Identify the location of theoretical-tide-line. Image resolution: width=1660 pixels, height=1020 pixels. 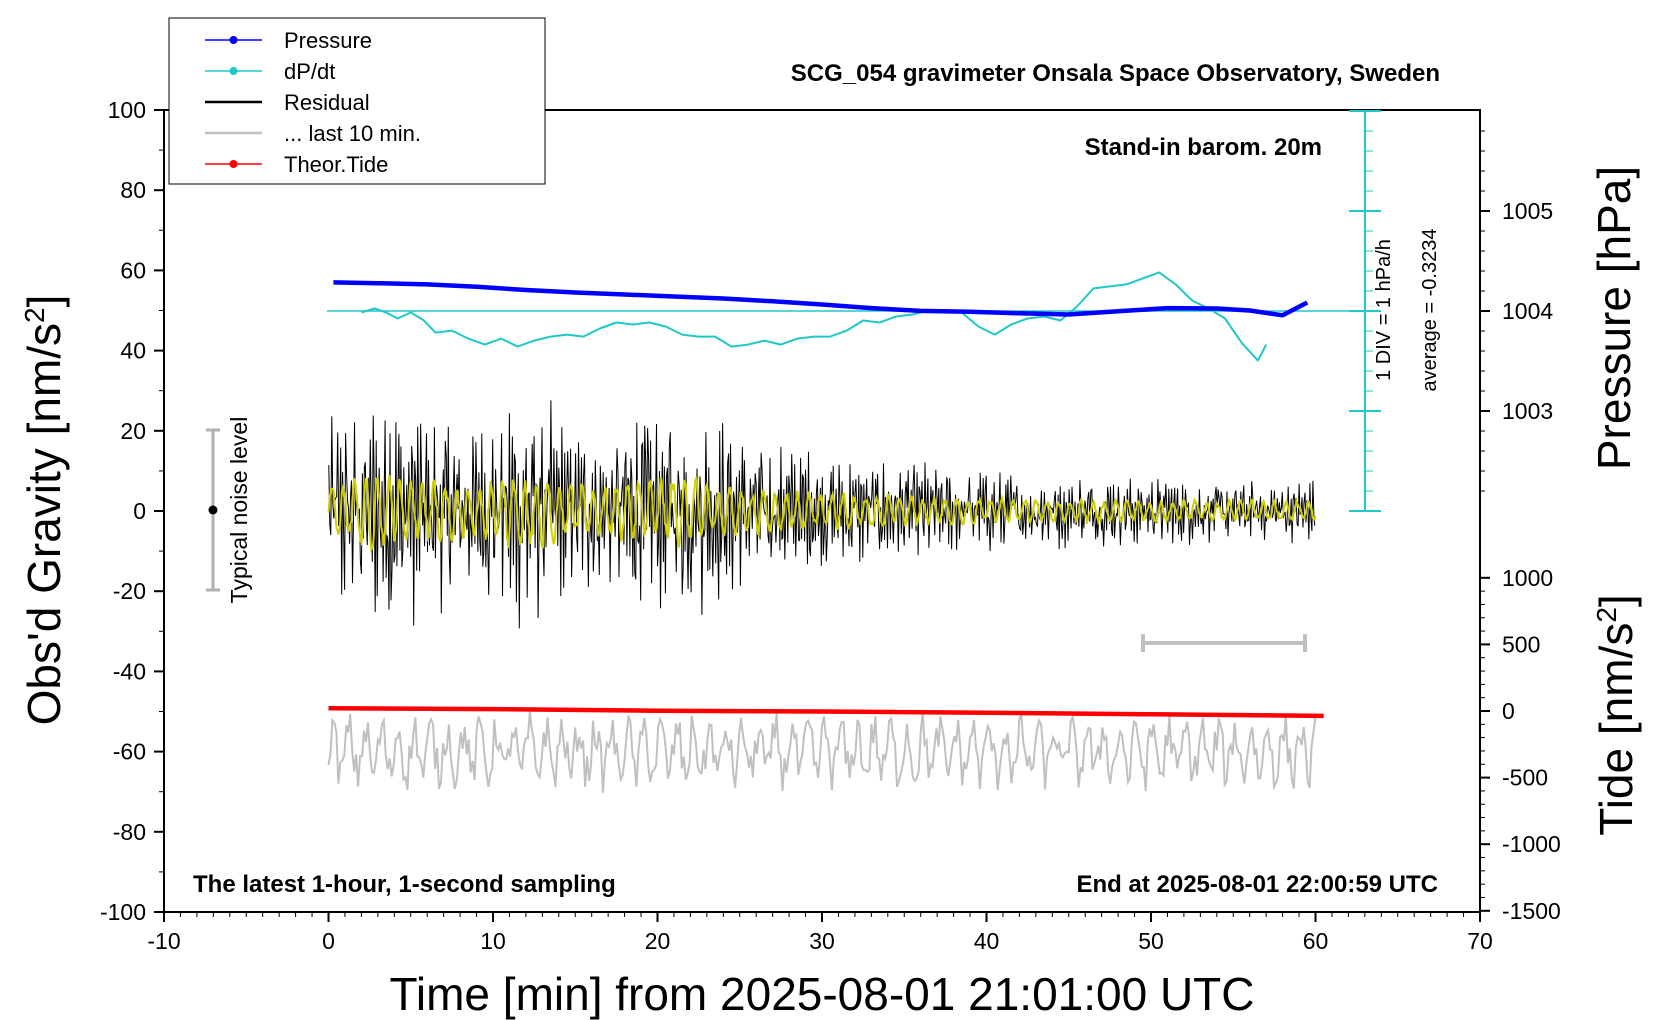
(826, 712).